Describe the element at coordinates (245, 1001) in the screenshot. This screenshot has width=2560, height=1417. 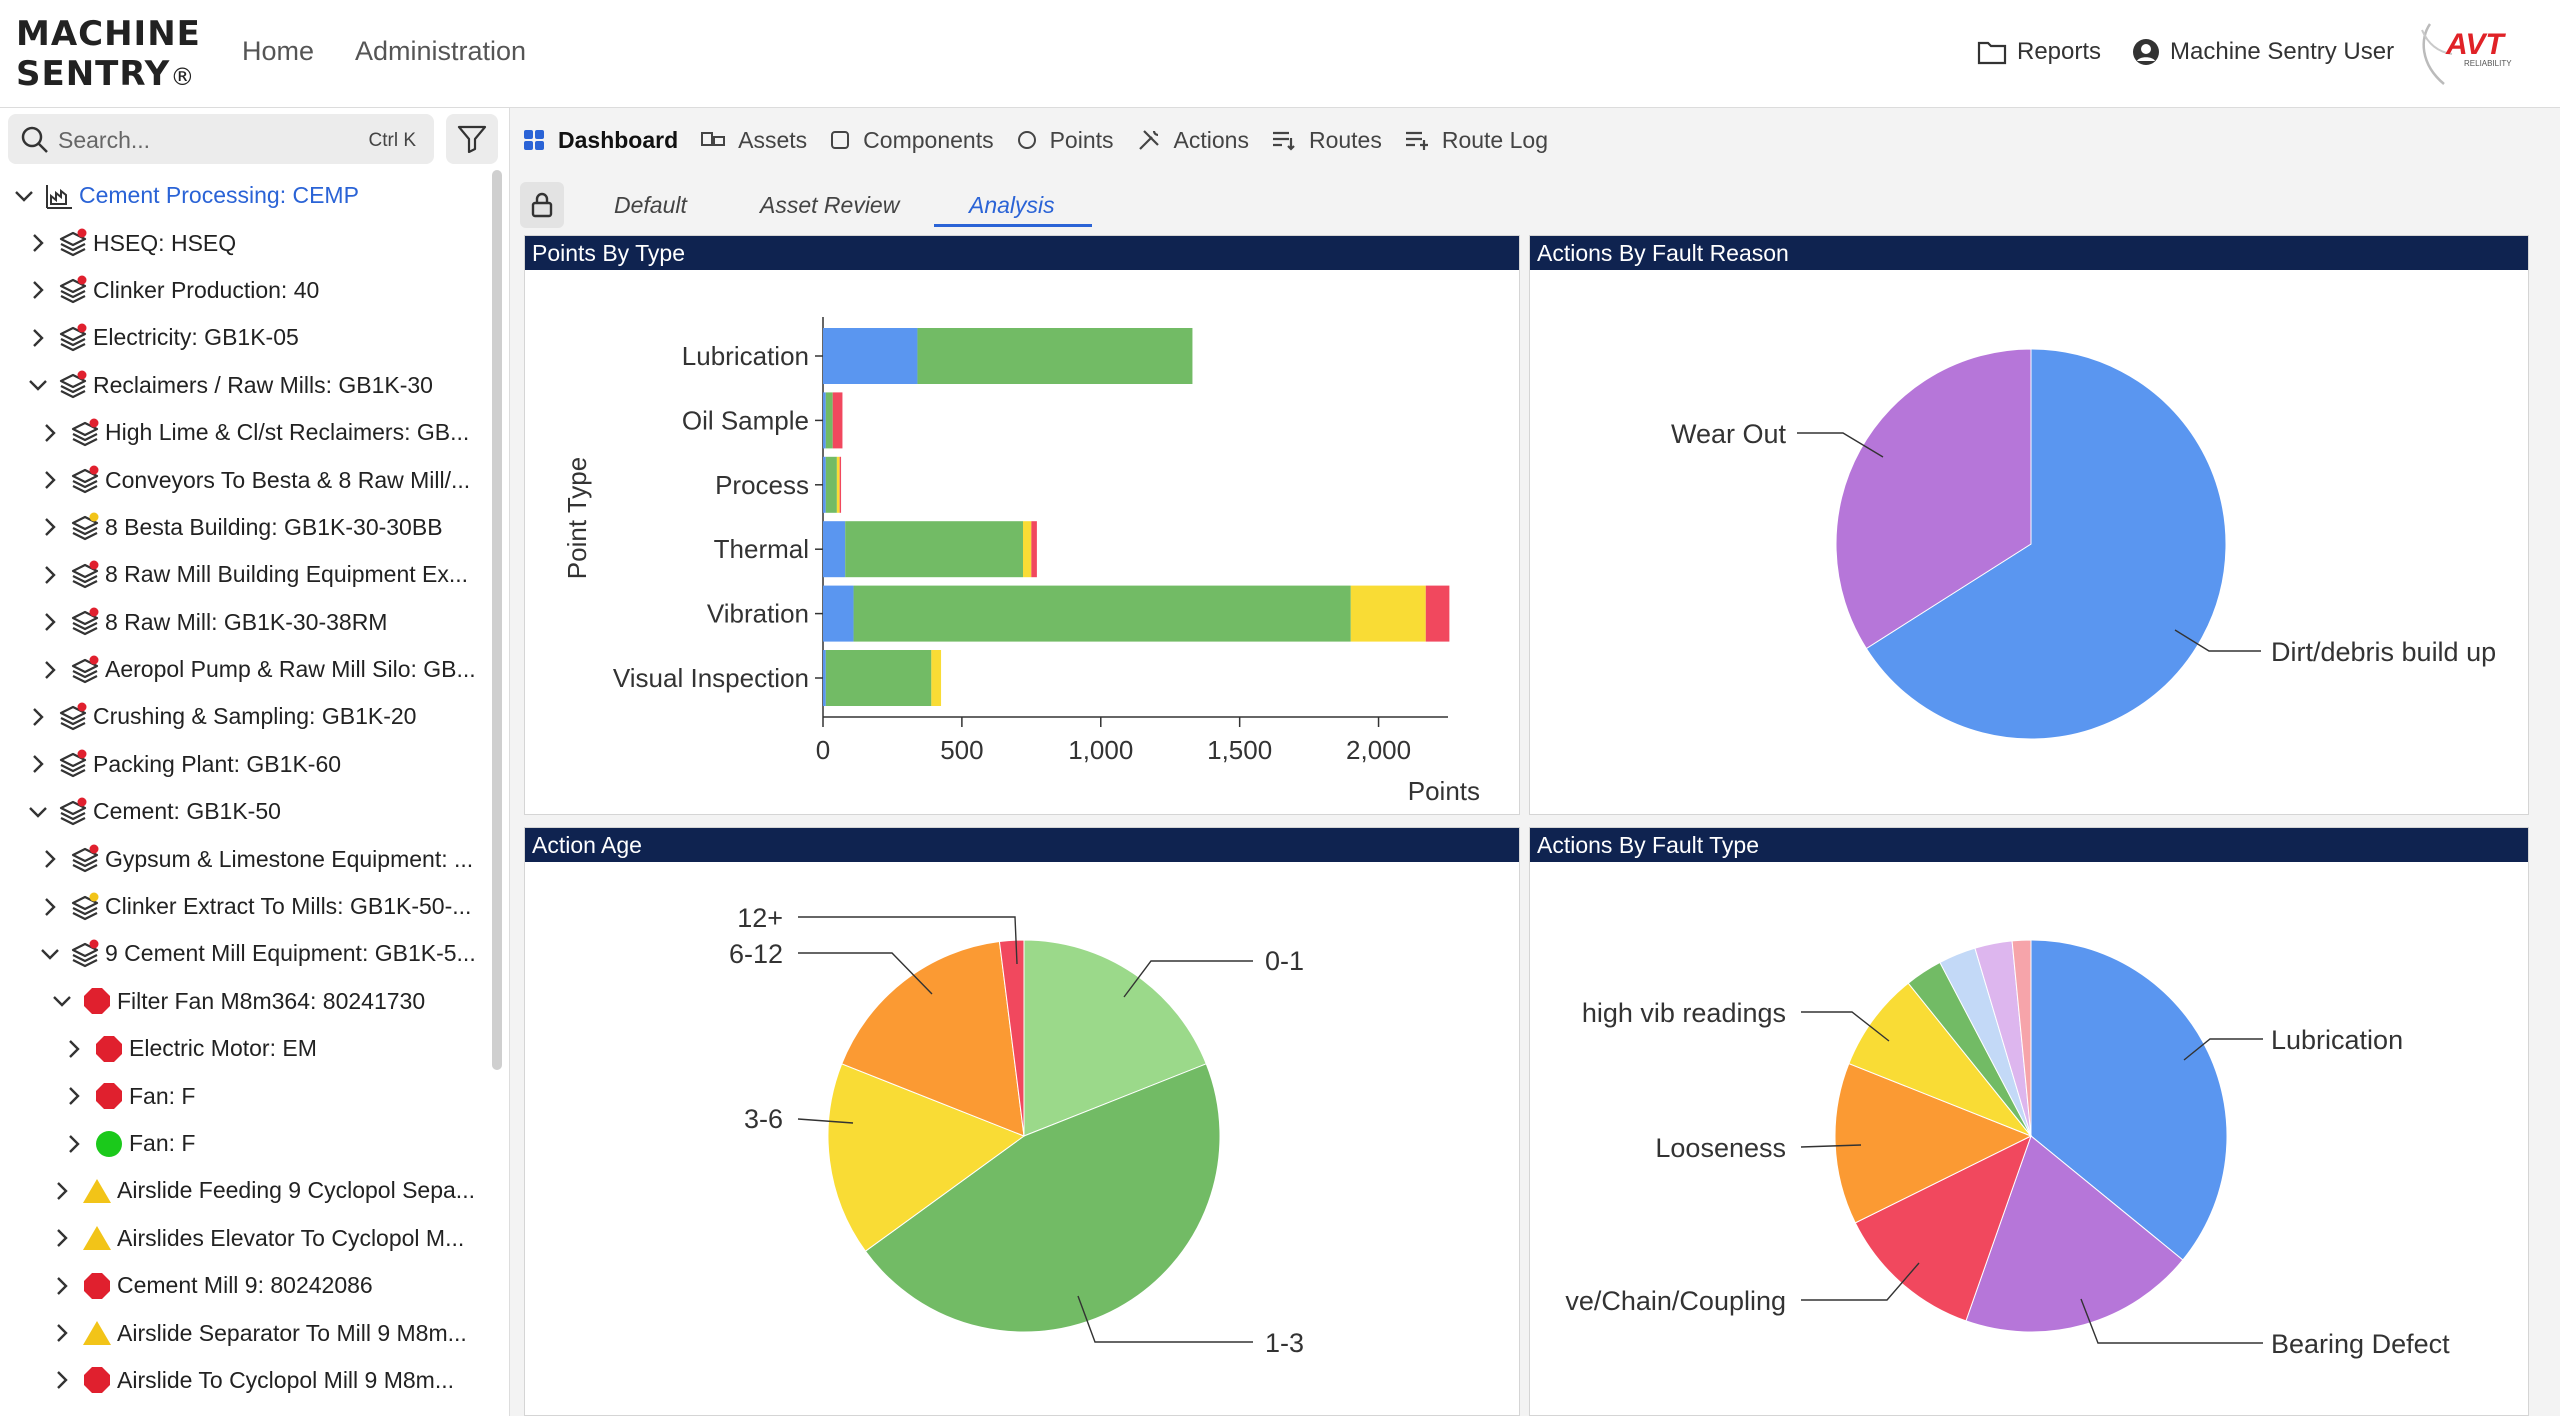
I see `tree-item: Filter Fan M8m364: 80241730` at that location.